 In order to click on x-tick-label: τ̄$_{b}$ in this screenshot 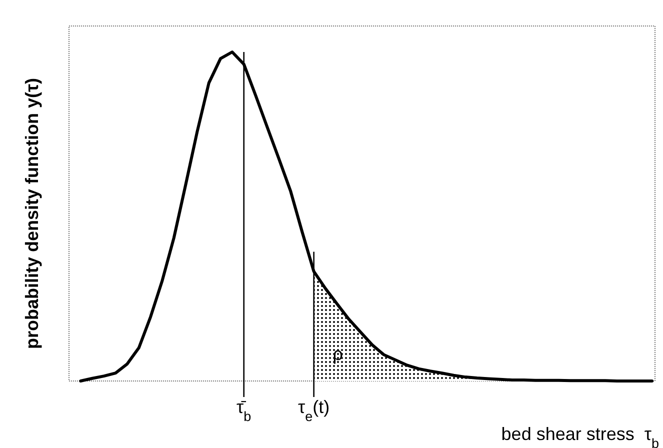, I will do `click(244, 410)`.